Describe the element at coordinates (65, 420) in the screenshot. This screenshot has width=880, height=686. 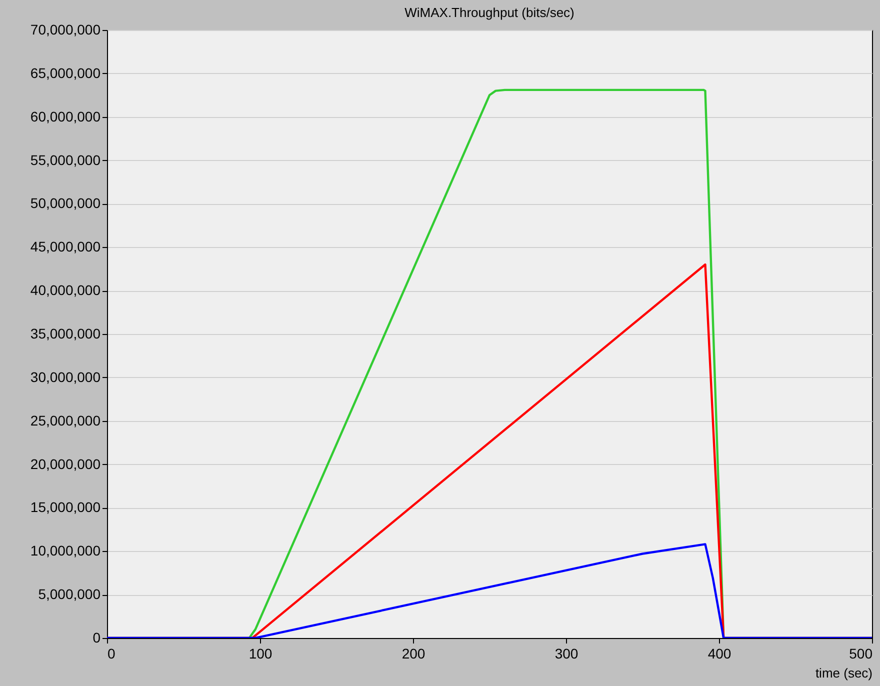
I see `y-tick-label: 25,000,000` at that location.